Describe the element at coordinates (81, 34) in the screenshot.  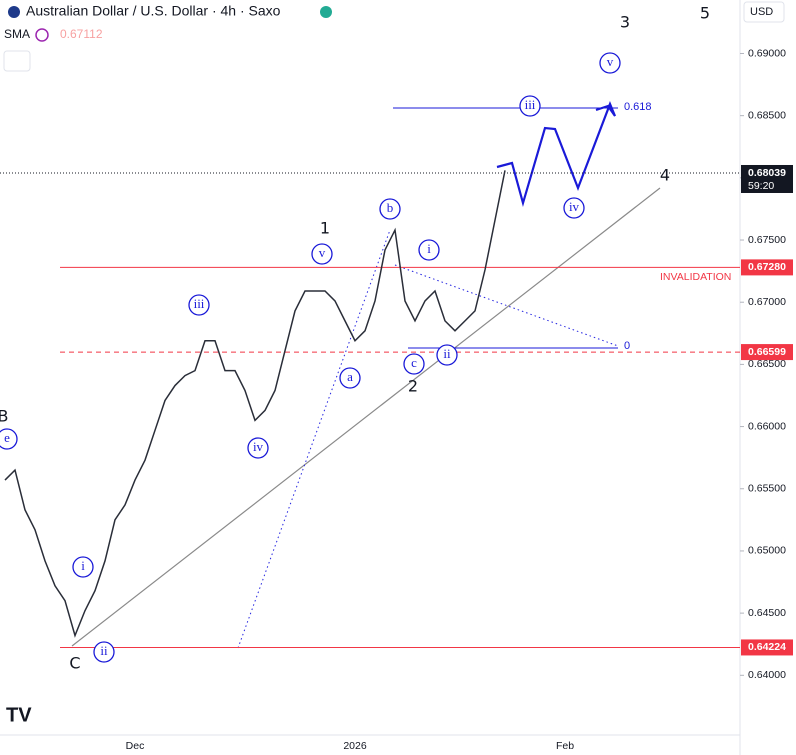
I see `indicator-value: 0.67112` at that location.